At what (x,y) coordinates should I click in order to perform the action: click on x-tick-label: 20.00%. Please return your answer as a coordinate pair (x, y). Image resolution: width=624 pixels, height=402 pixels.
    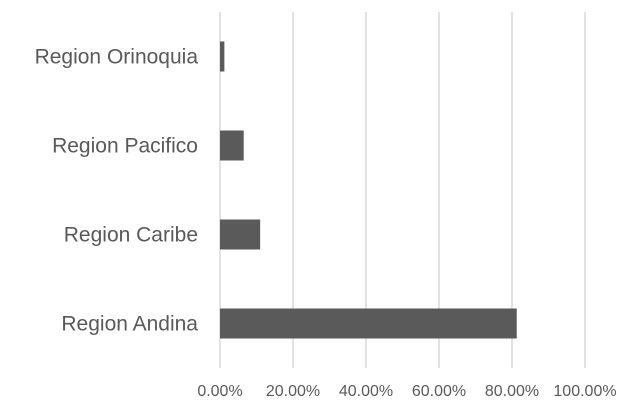
    Looking at the image, I should click on (293, 391).